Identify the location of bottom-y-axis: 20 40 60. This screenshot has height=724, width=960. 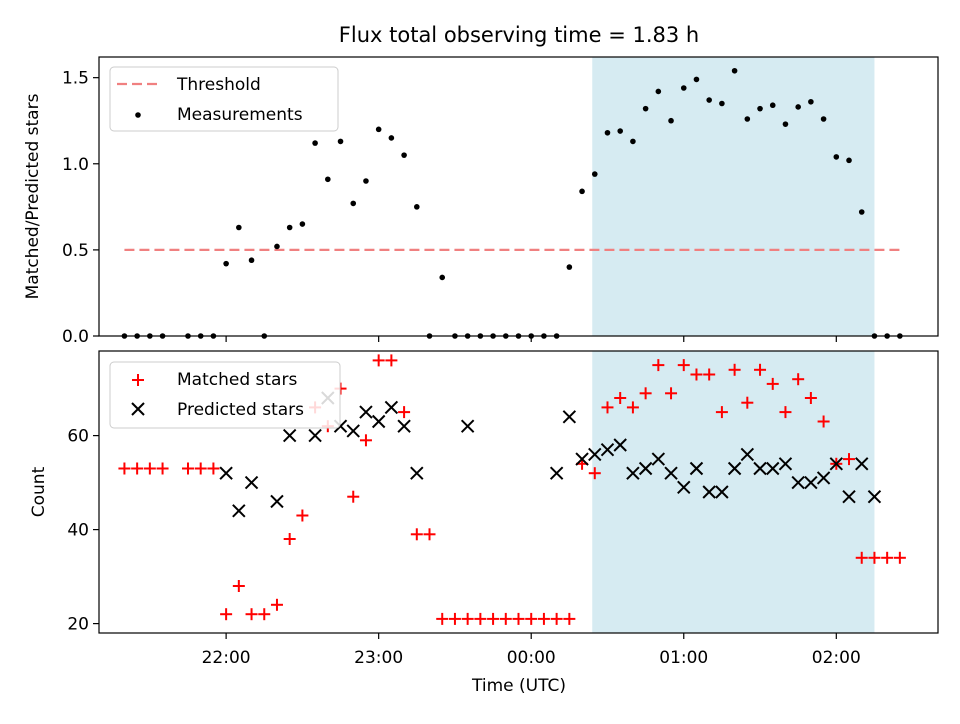
(83, 531).